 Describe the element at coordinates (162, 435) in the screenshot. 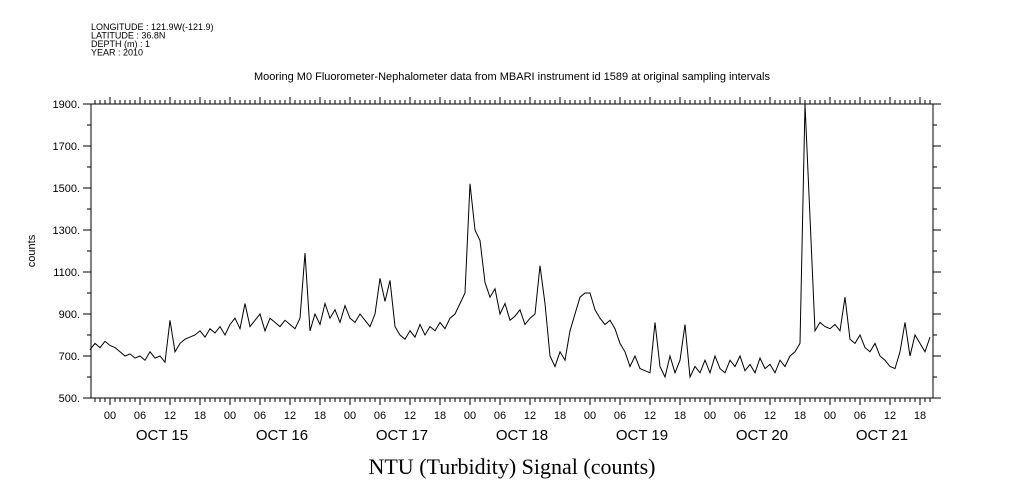

I see `x-day-label: OCT 15` at that location.